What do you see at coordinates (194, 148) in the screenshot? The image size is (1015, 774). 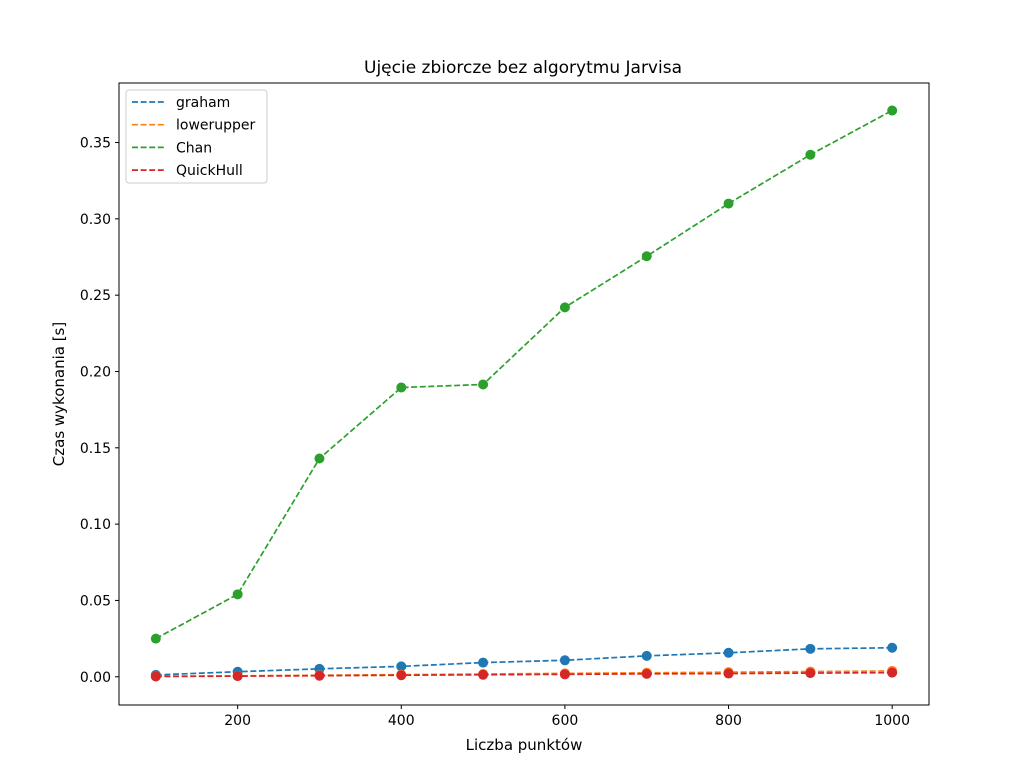 I see `legend-label-Chan: Chan` at bounding box center [194, 148].